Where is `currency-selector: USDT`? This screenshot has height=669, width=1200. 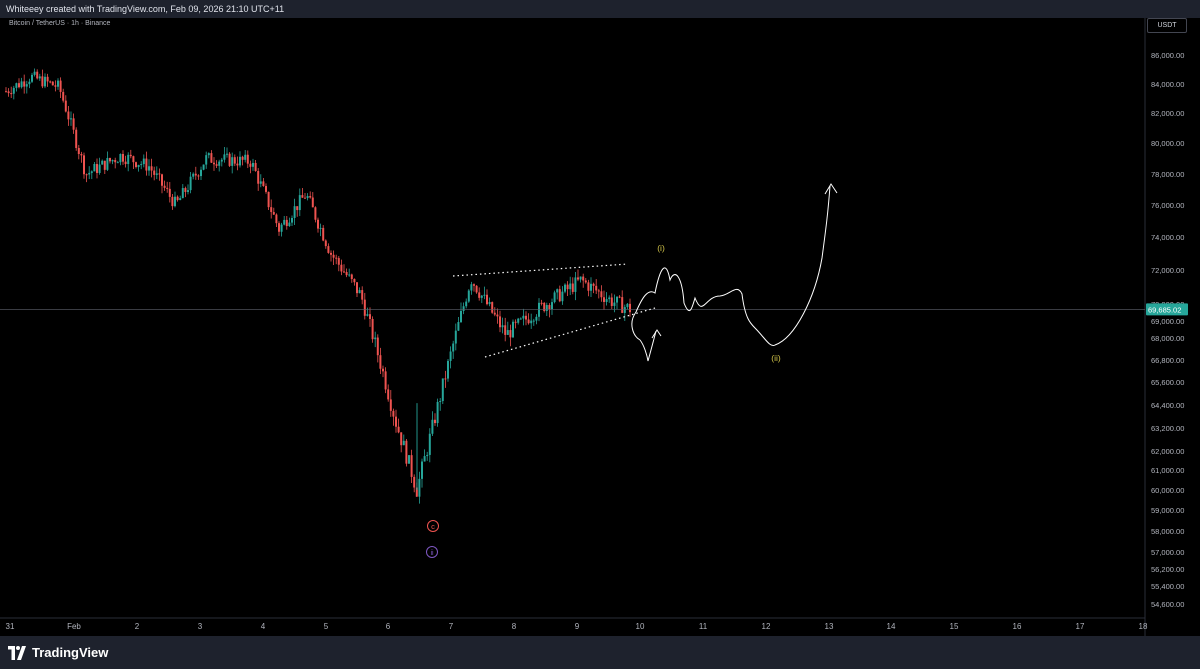
currency-selector: USDT is located at coordinates (1167, 25).